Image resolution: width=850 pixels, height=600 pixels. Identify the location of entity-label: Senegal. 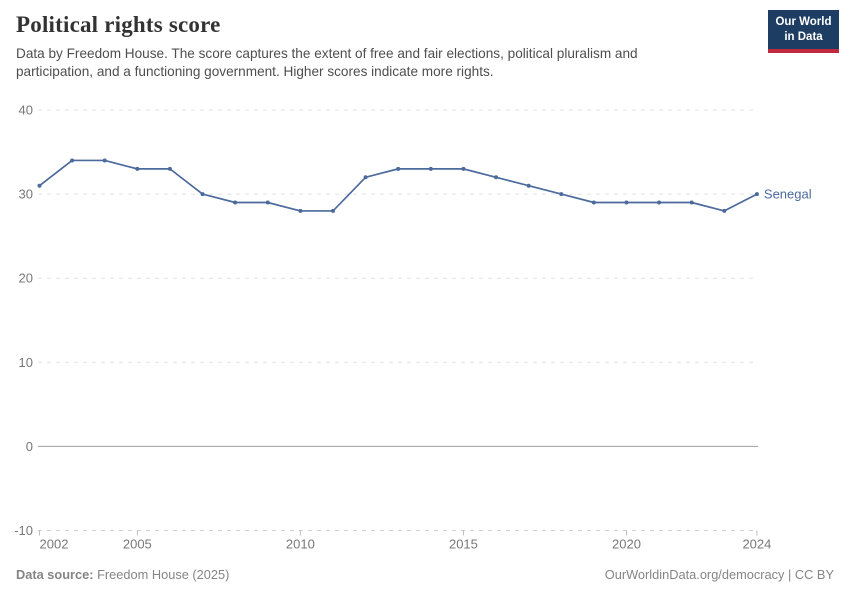
(788, 194).